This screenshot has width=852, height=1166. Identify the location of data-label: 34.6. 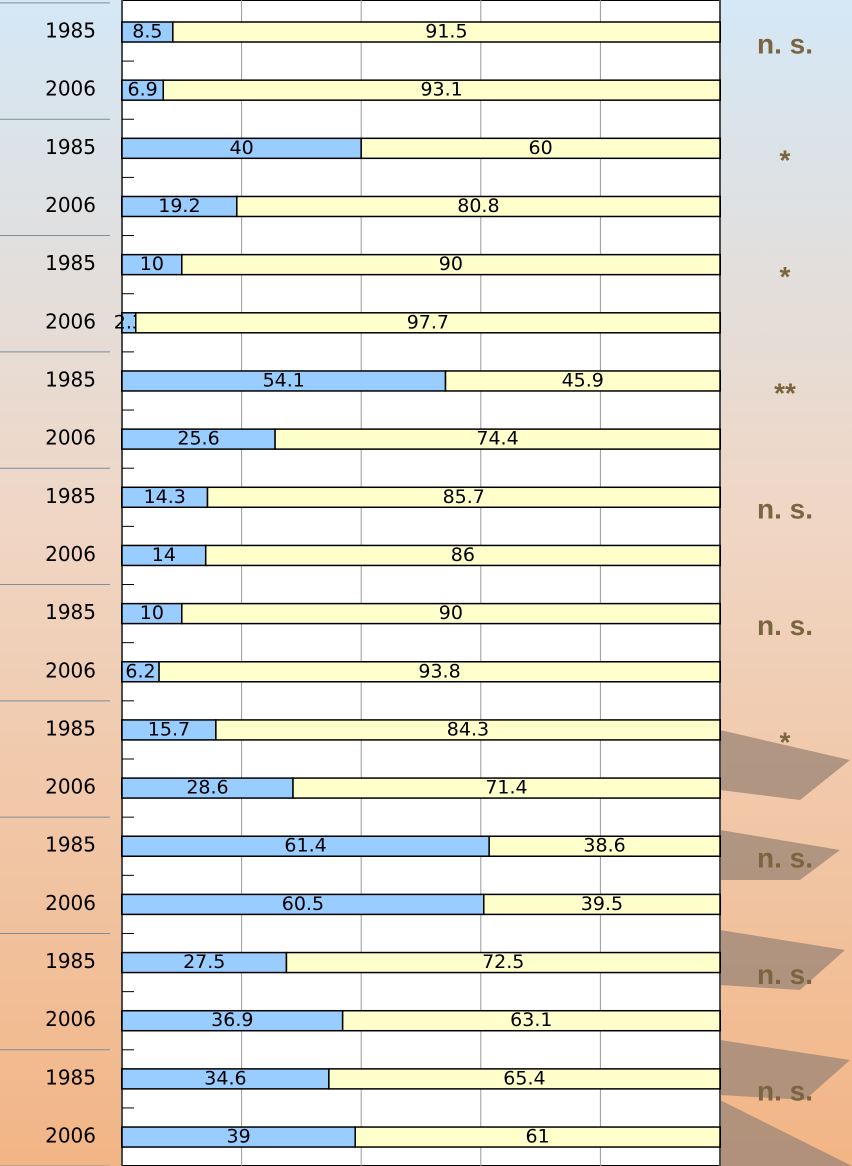
(225, 1078).